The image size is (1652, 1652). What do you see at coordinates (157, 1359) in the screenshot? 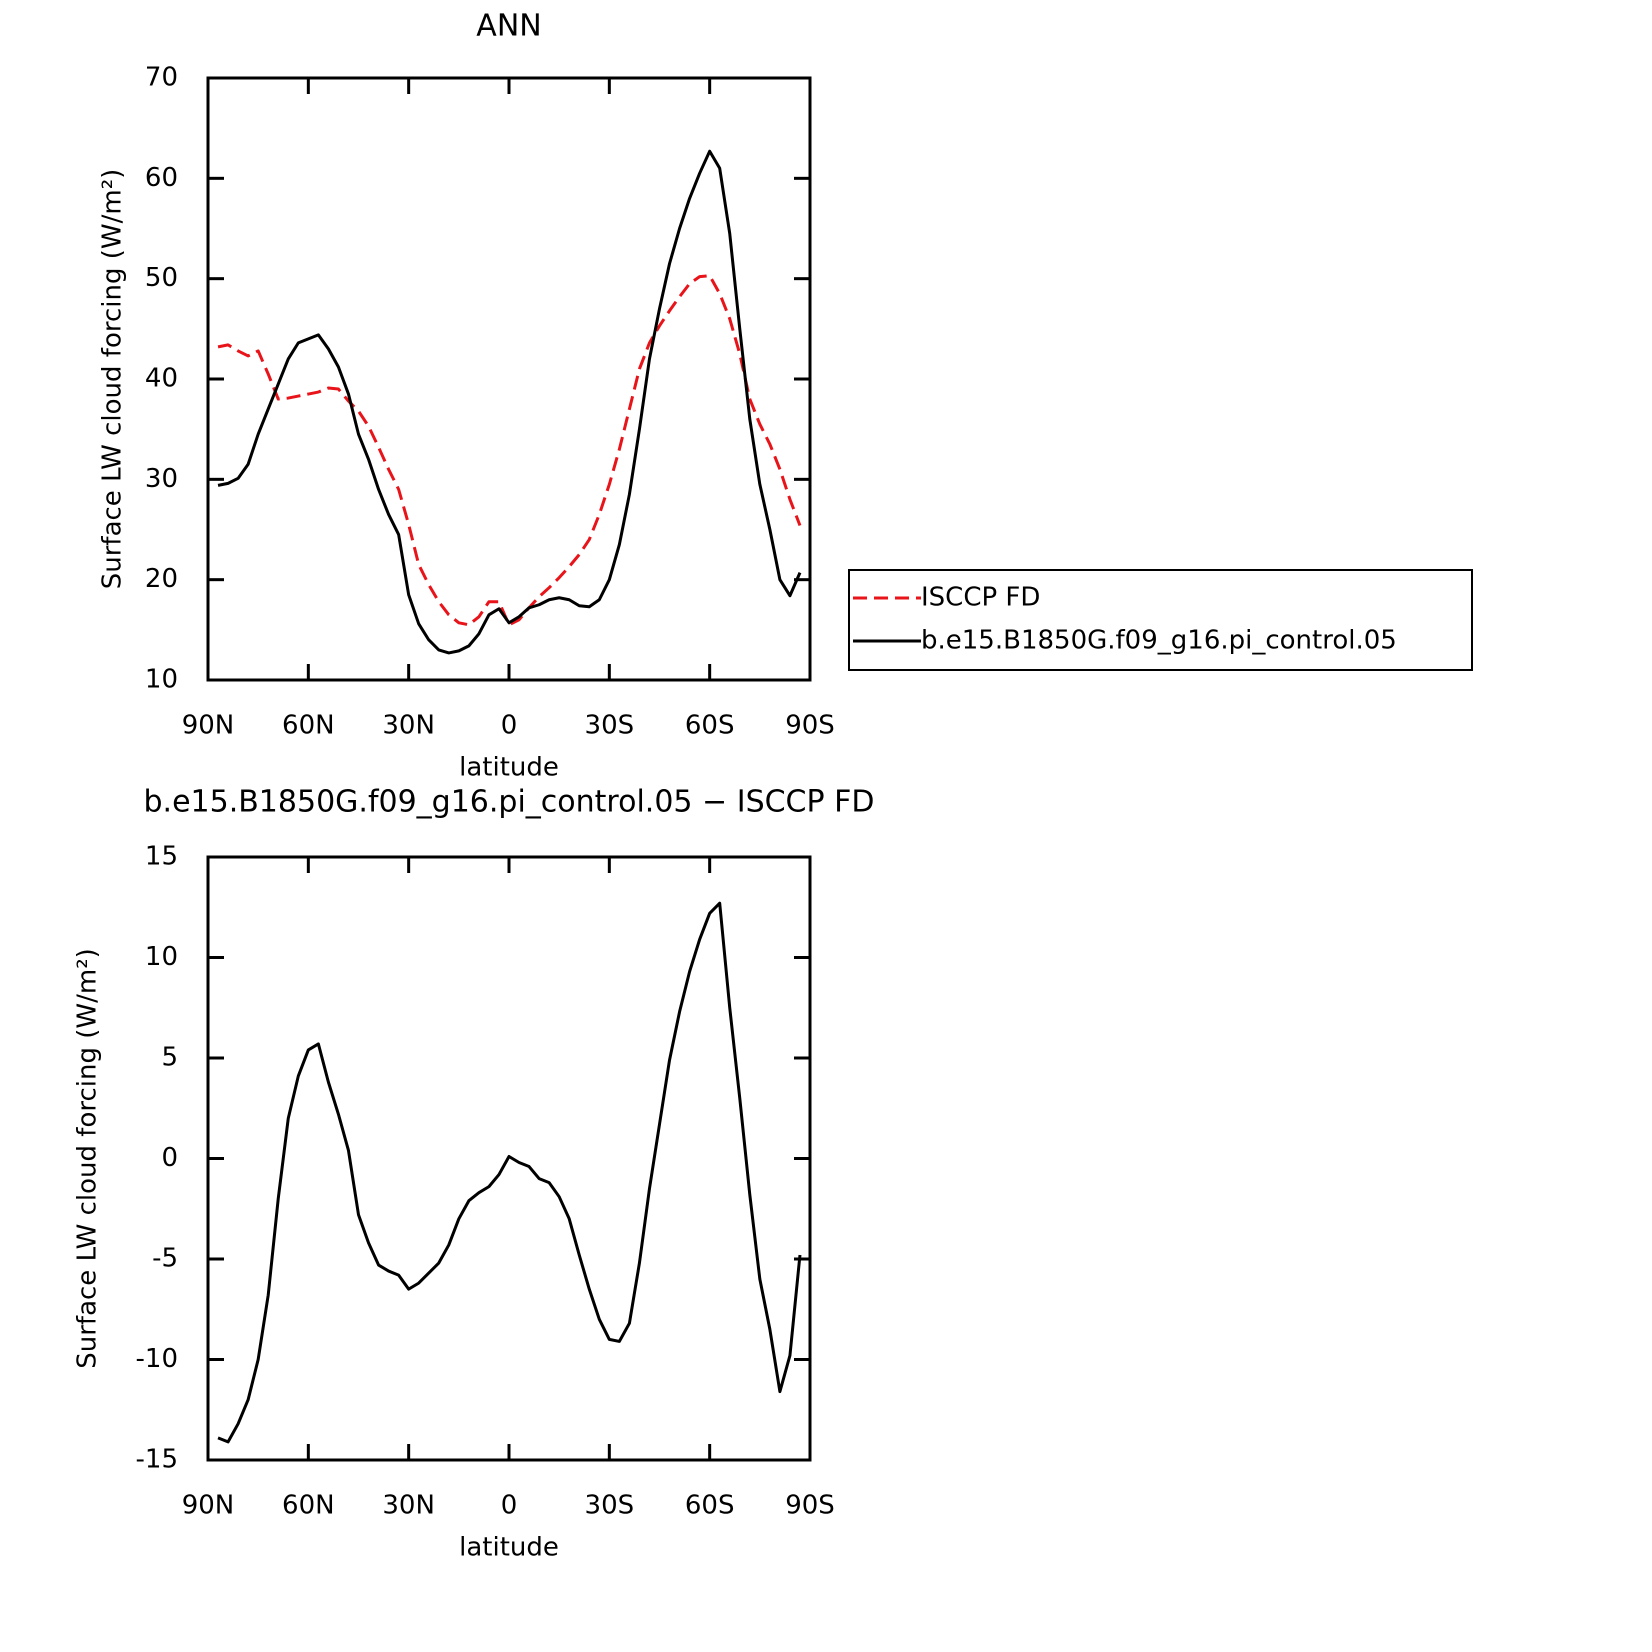
I see `y-tick-label: -10` at bounding box center [157, 1359].